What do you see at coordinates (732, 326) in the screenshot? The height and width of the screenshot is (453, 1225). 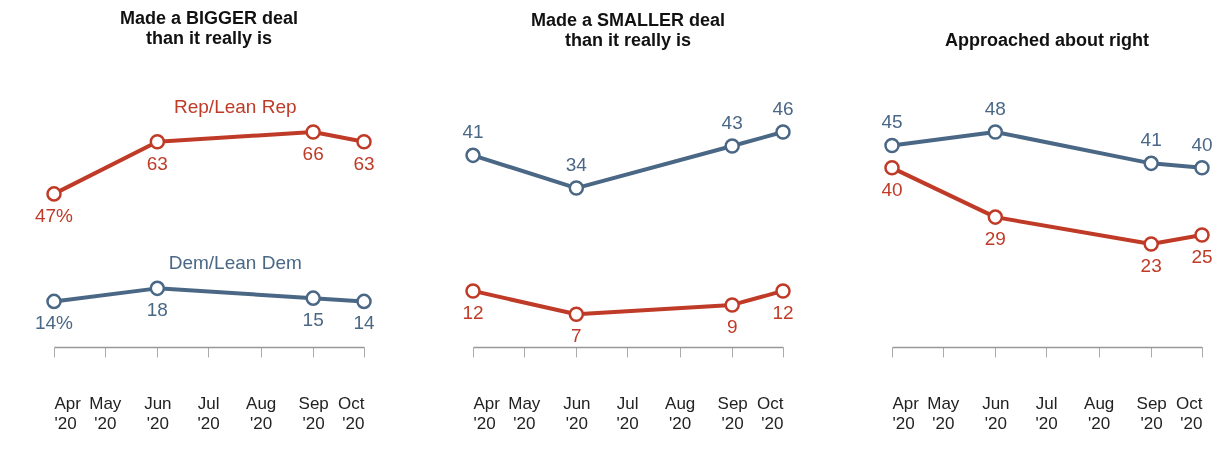 I see `data-label: 9` at bounding box center [732, 326].